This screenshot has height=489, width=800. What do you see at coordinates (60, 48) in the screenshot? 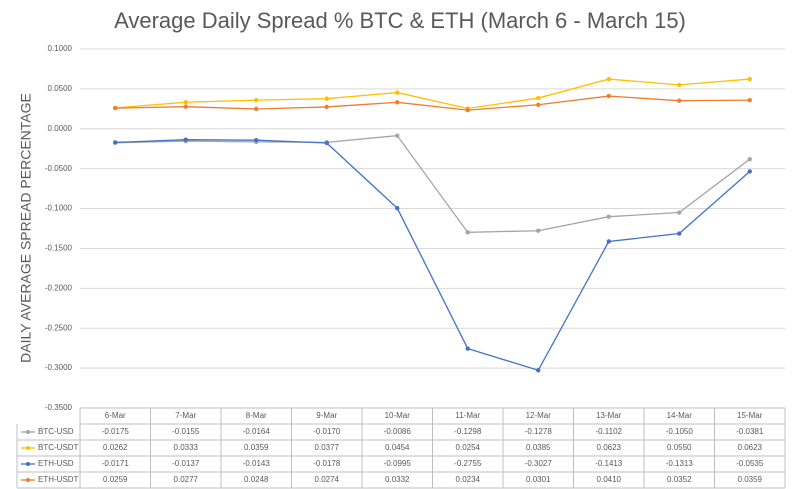
I see `y-tick-label: 0.1000` at bounding box center [60, 48].